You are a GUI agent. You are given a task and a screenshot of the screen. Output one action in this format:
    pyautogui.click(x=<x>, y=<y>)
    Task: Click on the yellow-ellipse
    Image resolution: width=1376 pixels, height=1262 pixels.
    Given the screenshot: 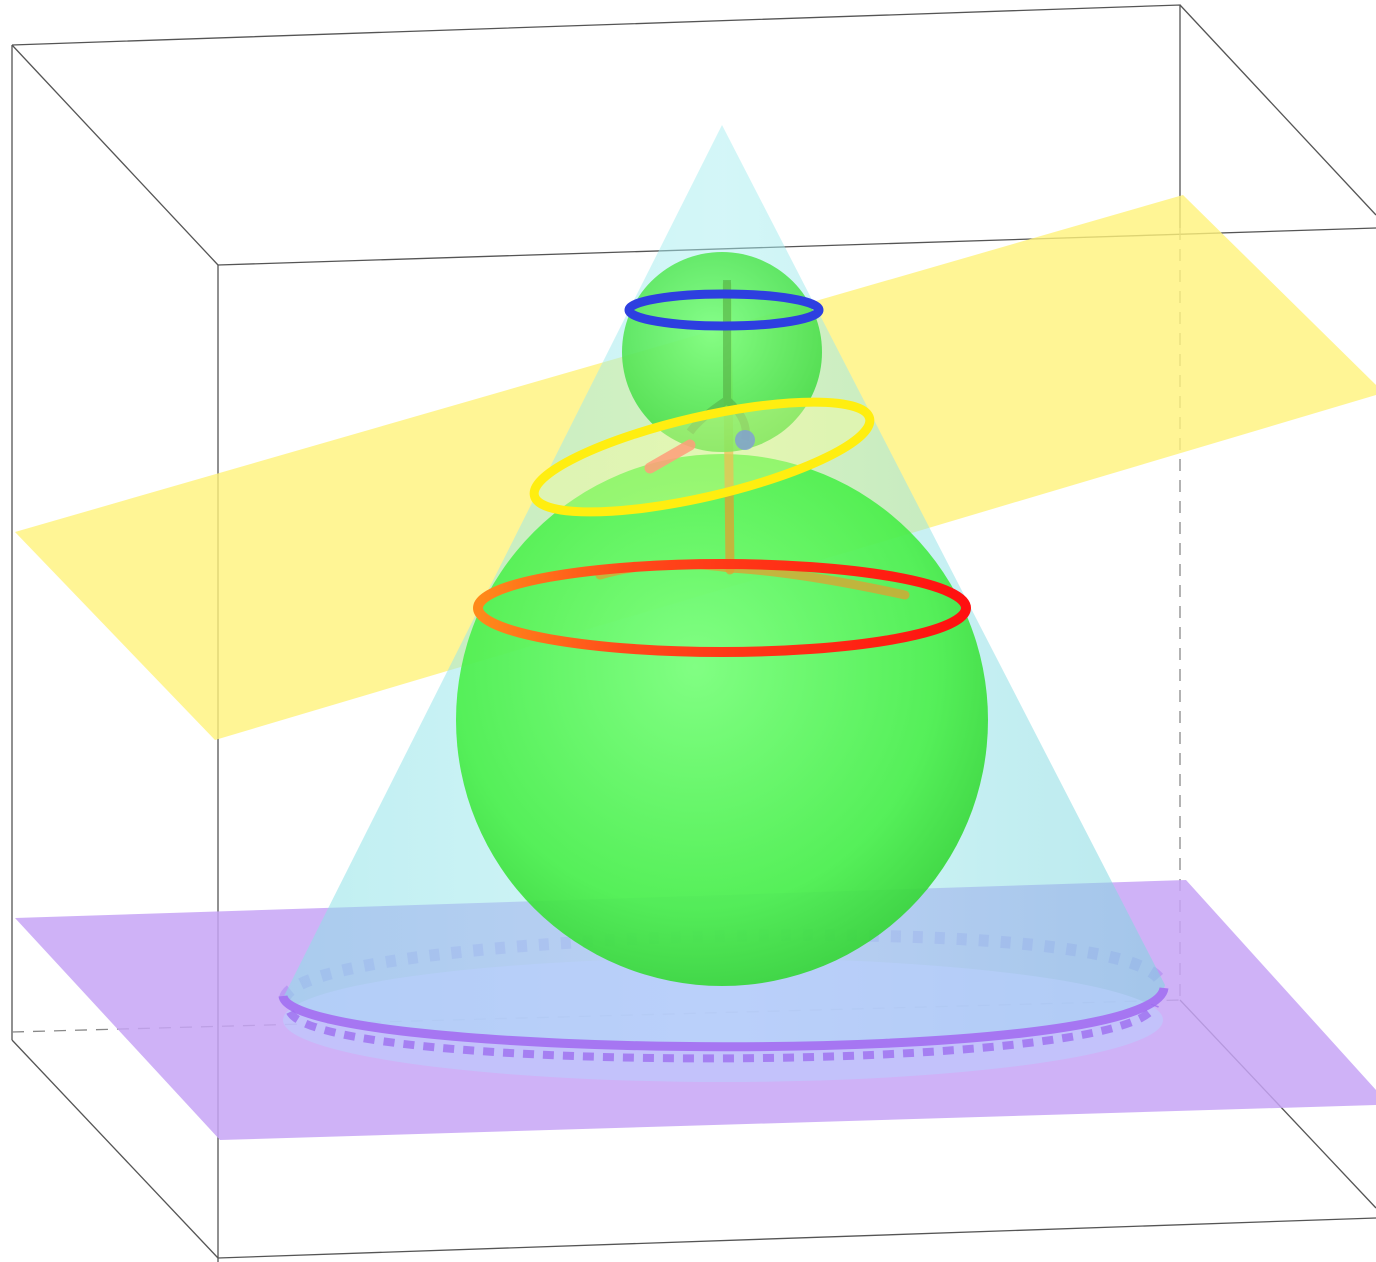 What is the action you would take?
    pyautogui.click(x=702, y=457)
    